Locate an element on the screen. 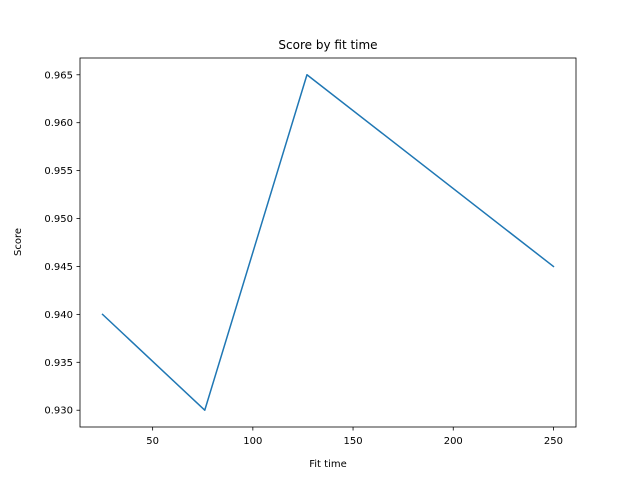  y-tick-label: 0.955 is located at coordinates (58, 171).